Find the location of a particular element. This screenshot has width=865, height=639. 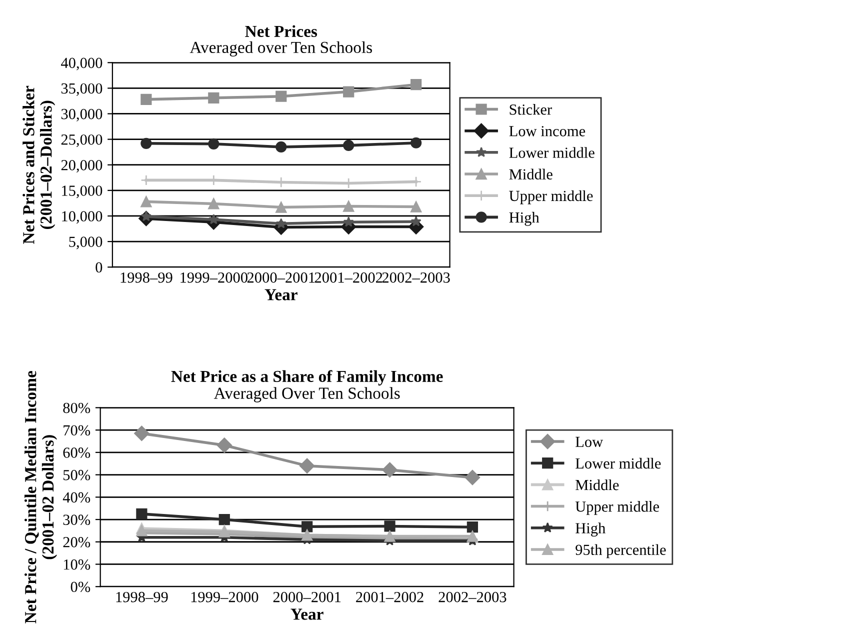

chart-title: Net Prices is located at coordinates (281, 31).